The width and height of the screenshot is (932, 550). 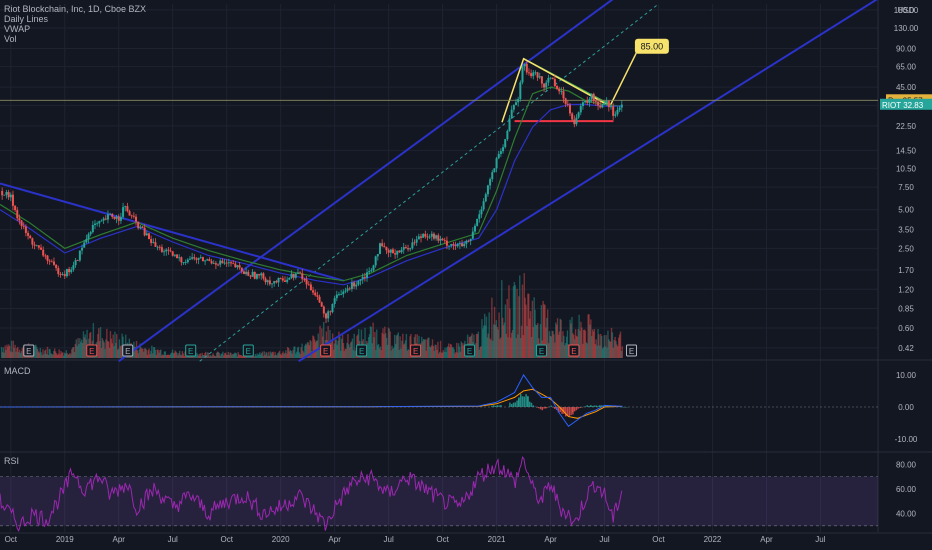 I want to click on earnings-marker-7: E, so click(x=416, y=350).